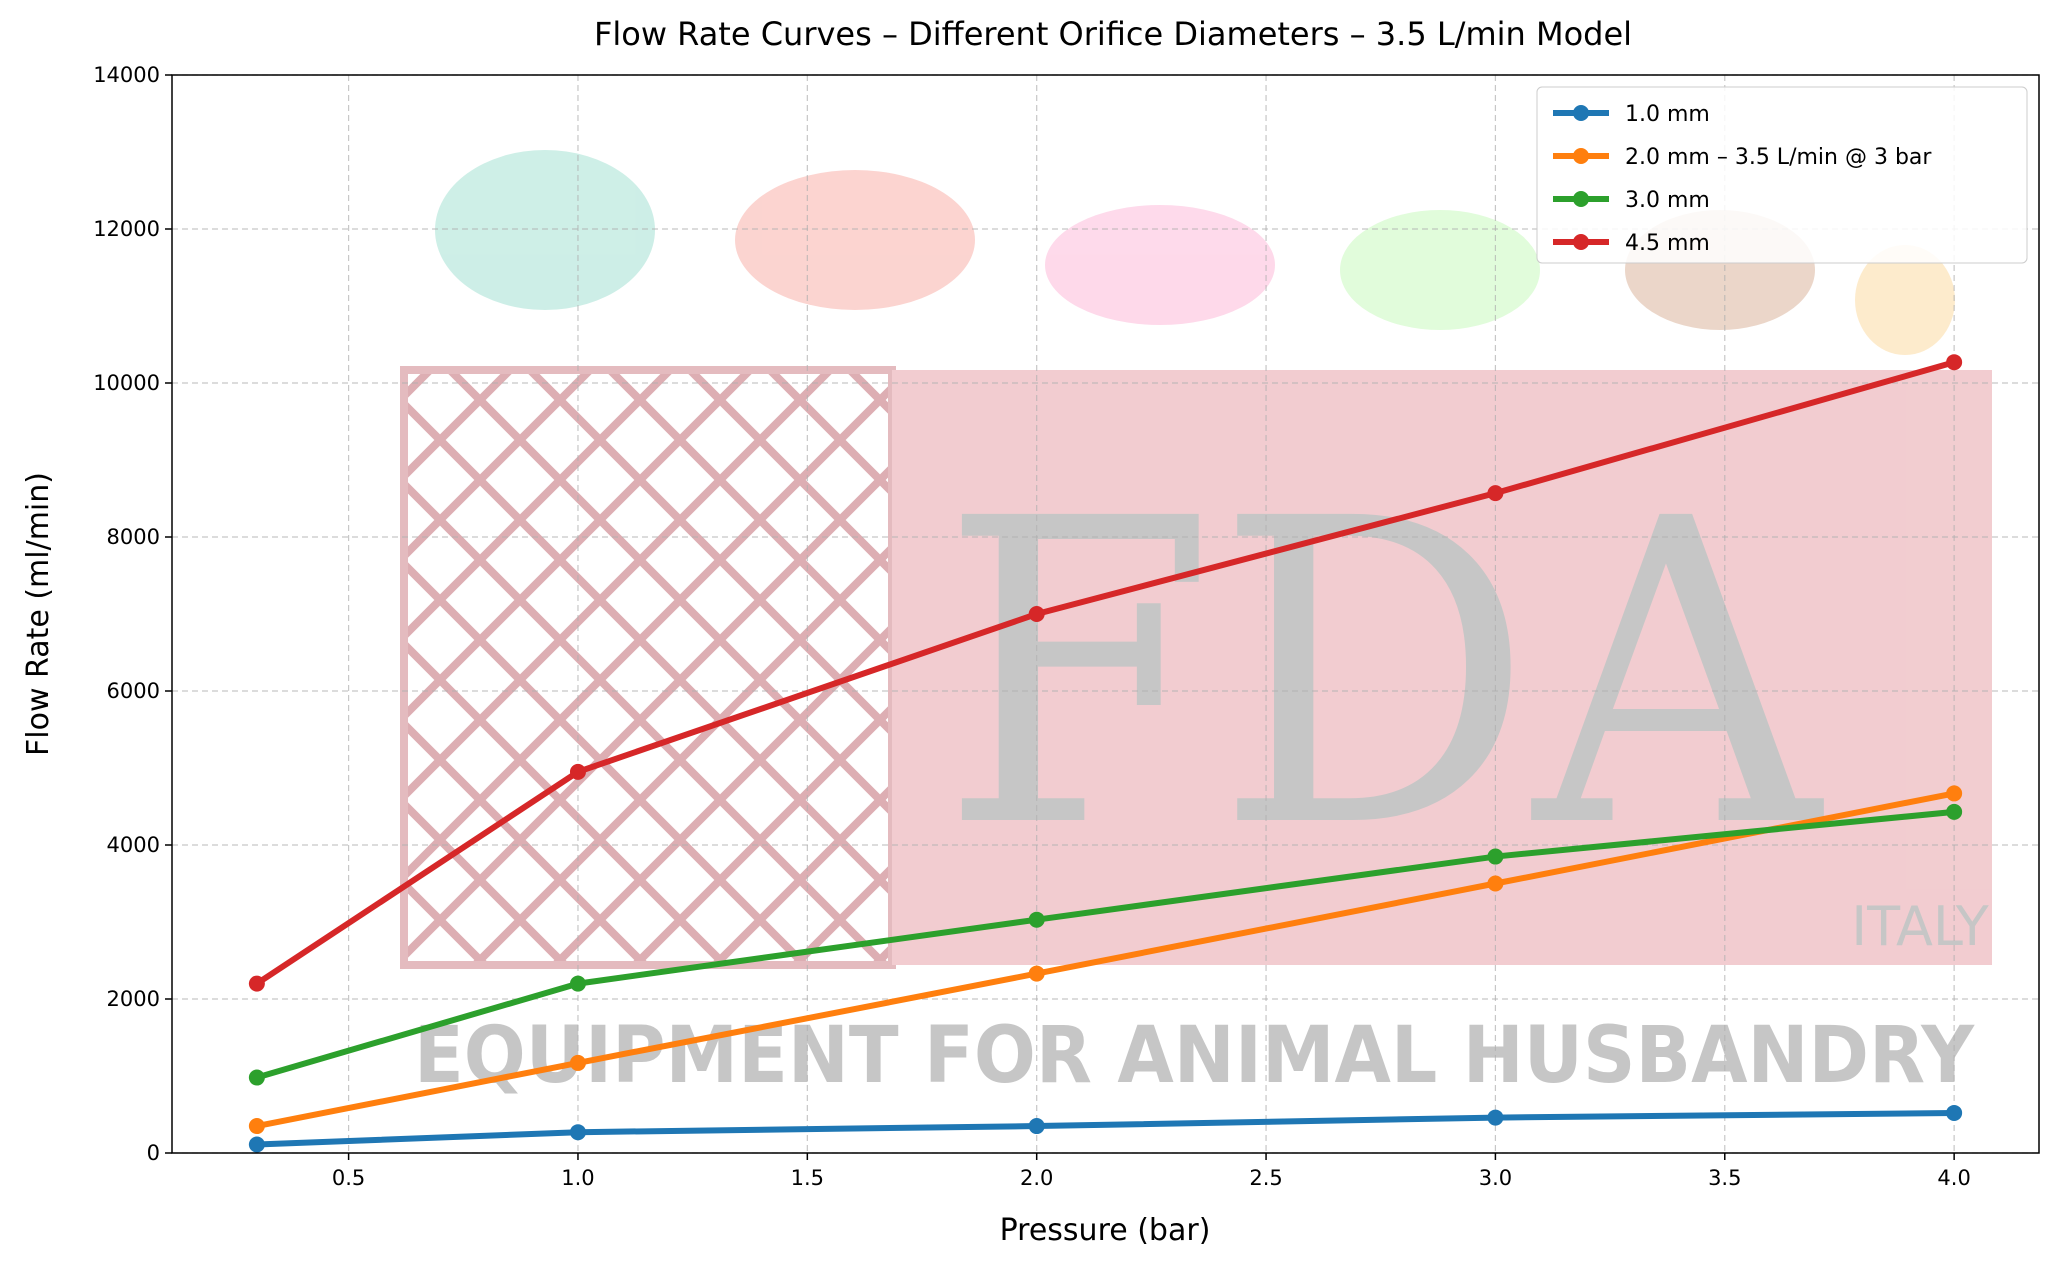 Image resolution: width=2057 pixels, height=1273 pixels. I want to click on x-tick-label: 2.0, so click(1036, 1178).